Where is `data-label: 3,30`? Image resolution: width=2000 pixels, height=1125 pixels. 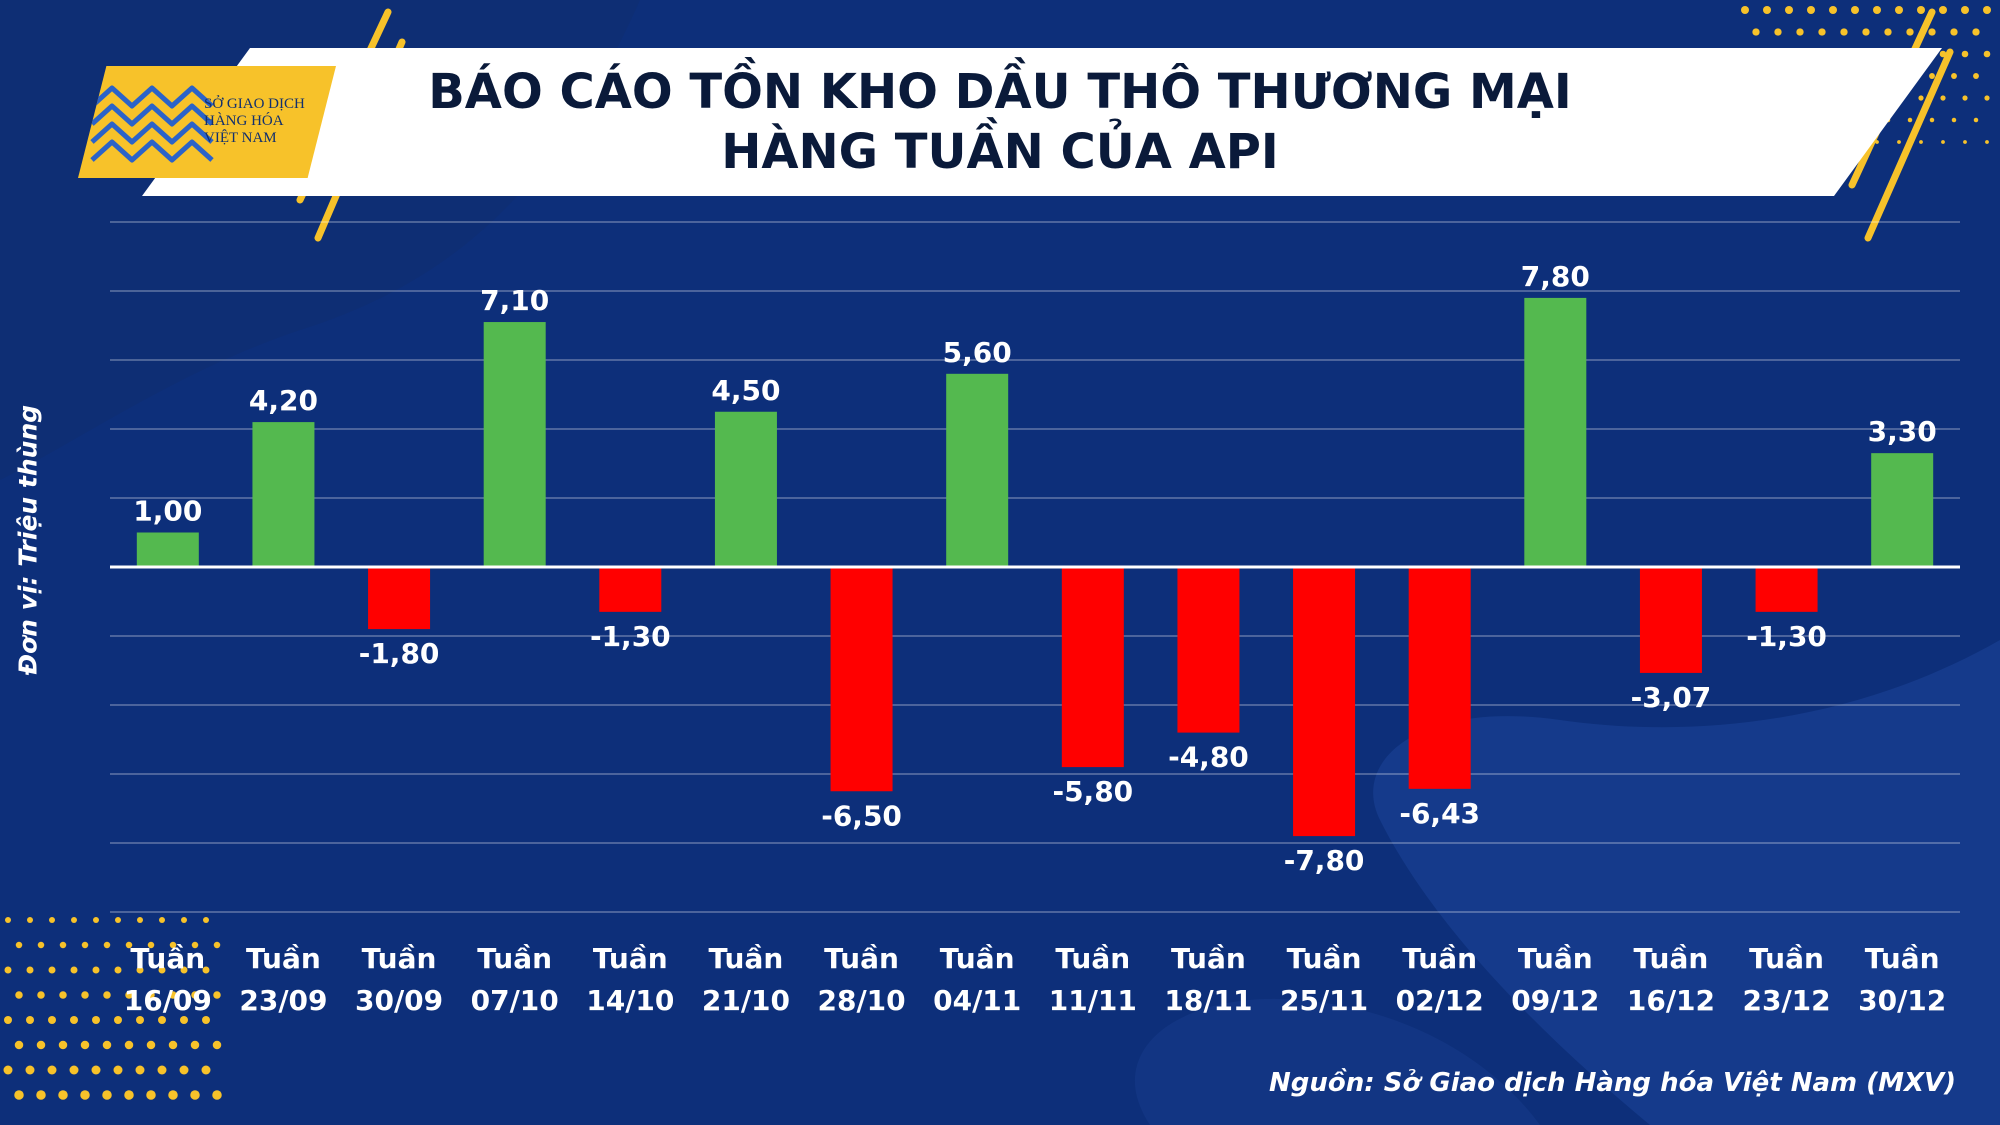
data-label: 3,30 is located at coordinates (1902, 431).